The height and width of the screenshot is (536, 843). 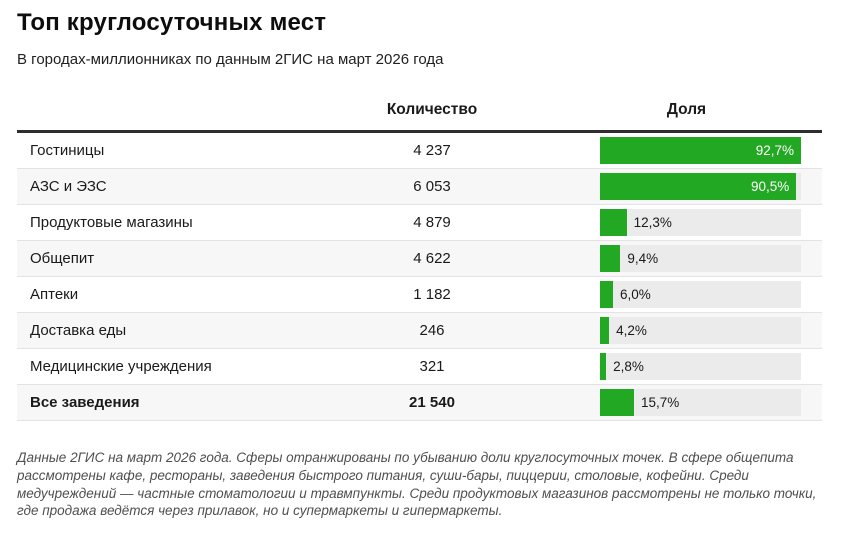 What do you see at coordinates (432, 294) in the screenshot?
I see `row-count: 1 182` at bounding box center [432, 294].